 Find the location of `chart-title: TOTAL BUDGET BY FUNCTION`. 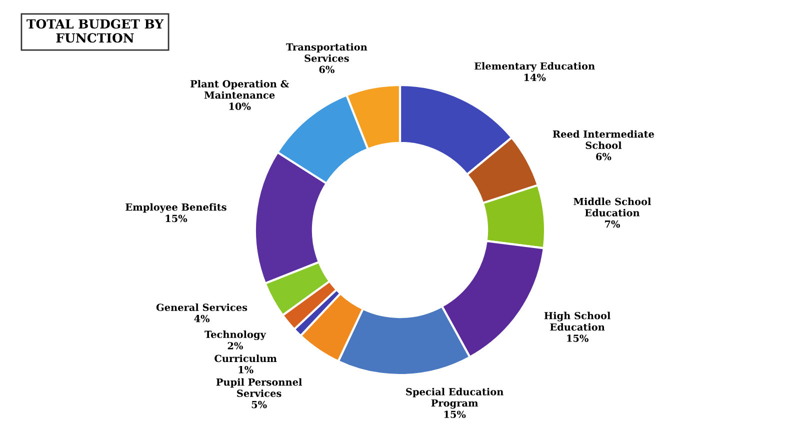

chart-title: TOTAL BUDGET BY FUNCTION is located at coordinates (95, 31).